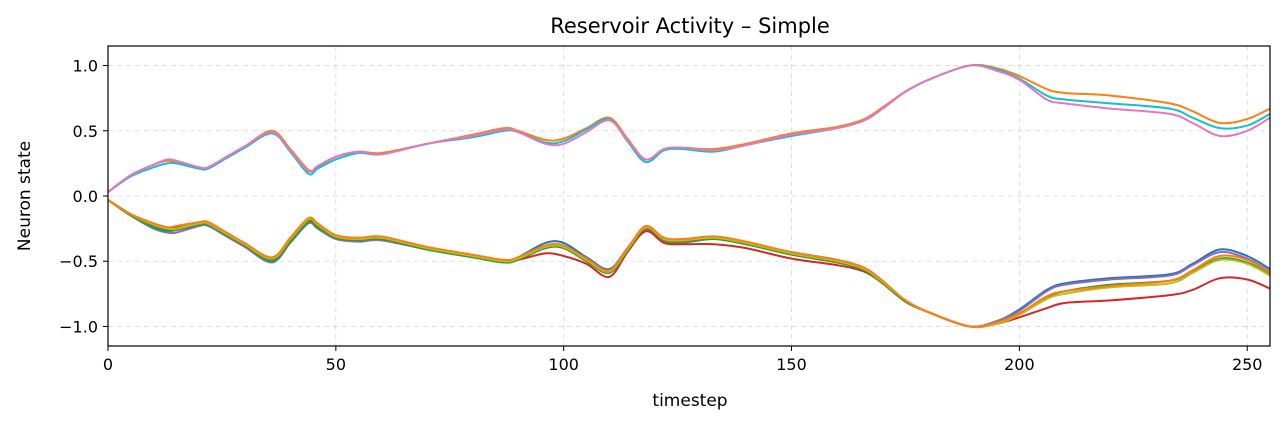 Image resolution: width=1286 pixels, height=424 pixels. What do you see at coordinates (85, 66) in the screenshot?
I see `y-tick-label: 1.0` at bounding box center [85, 66].